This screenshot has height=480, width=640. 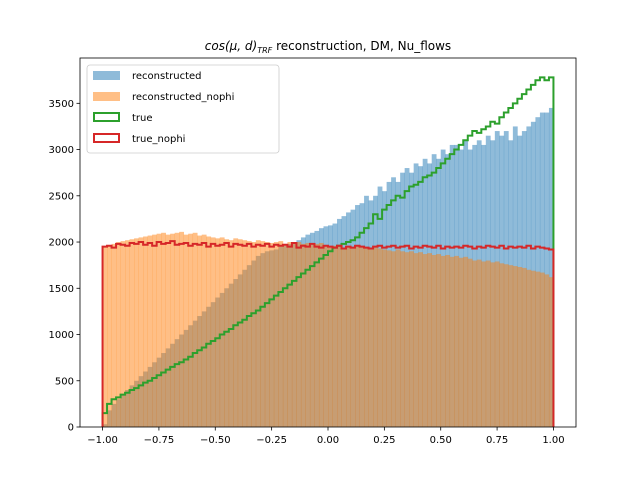 What do you see at coordinates (123, 118) in the screenshot?
I see `legend-item: true` at bounding box center [123, 118].